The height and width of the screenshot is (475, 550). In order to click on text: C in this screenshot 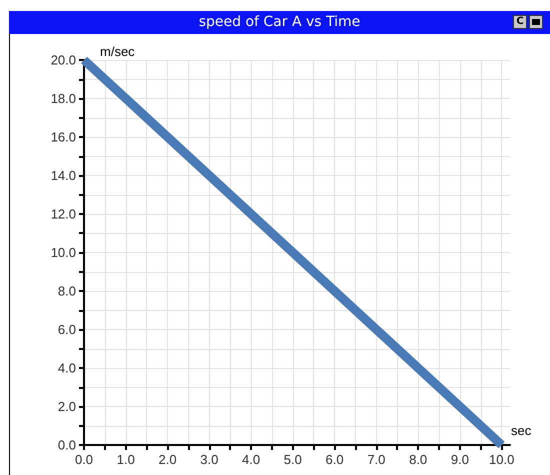, I will do `click(520, 22)`.